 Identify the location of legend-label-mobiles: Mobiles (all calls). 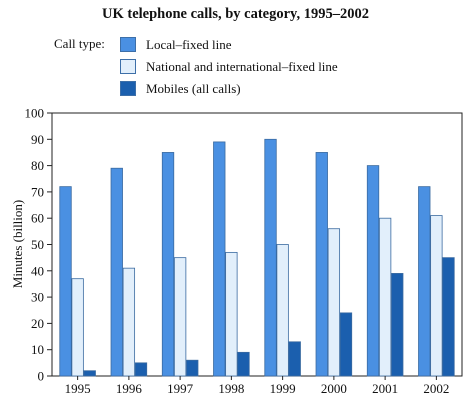
(193, 88).